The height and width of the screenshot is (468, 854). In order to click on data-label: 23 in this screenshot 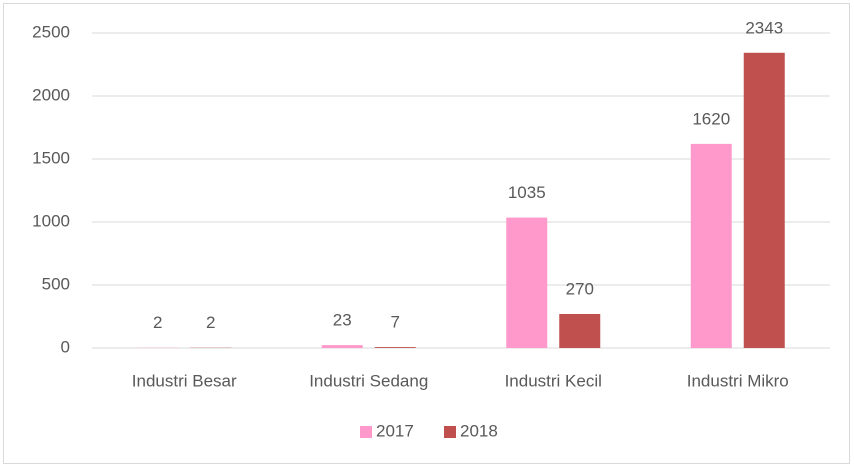, I will do `click(342, 320)`.